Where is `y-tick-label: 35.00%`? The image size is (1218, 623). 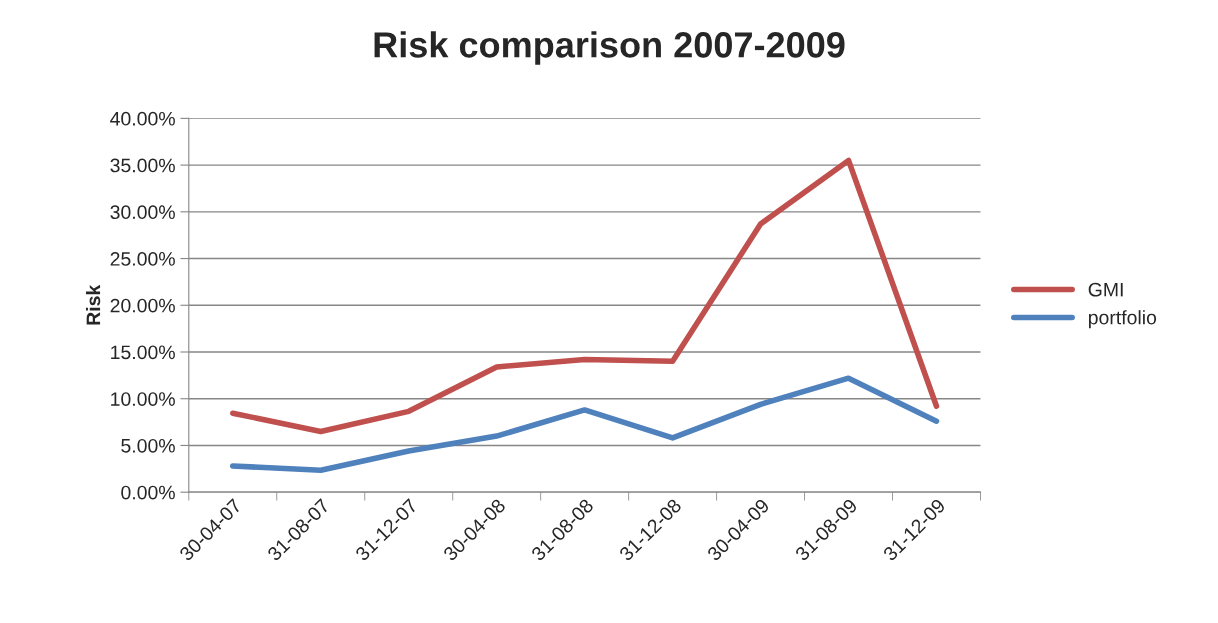 y-tick-label: 35.00% is located at coordinates (142, 165).